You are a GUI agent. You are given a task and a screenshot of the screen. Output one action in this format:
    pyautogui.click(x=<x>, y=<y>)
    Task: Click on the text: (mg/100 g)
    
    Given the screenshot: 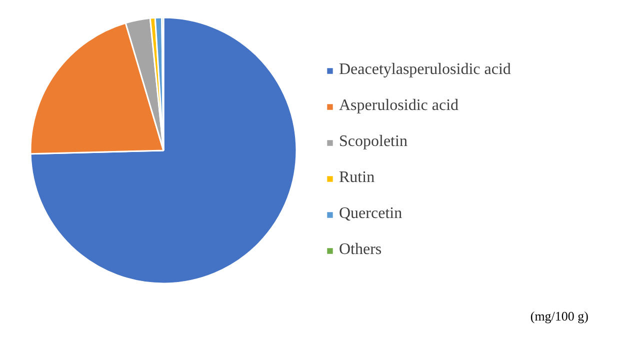 What is the action you would take?
    pyautogui.click(x=559, y=316)
    